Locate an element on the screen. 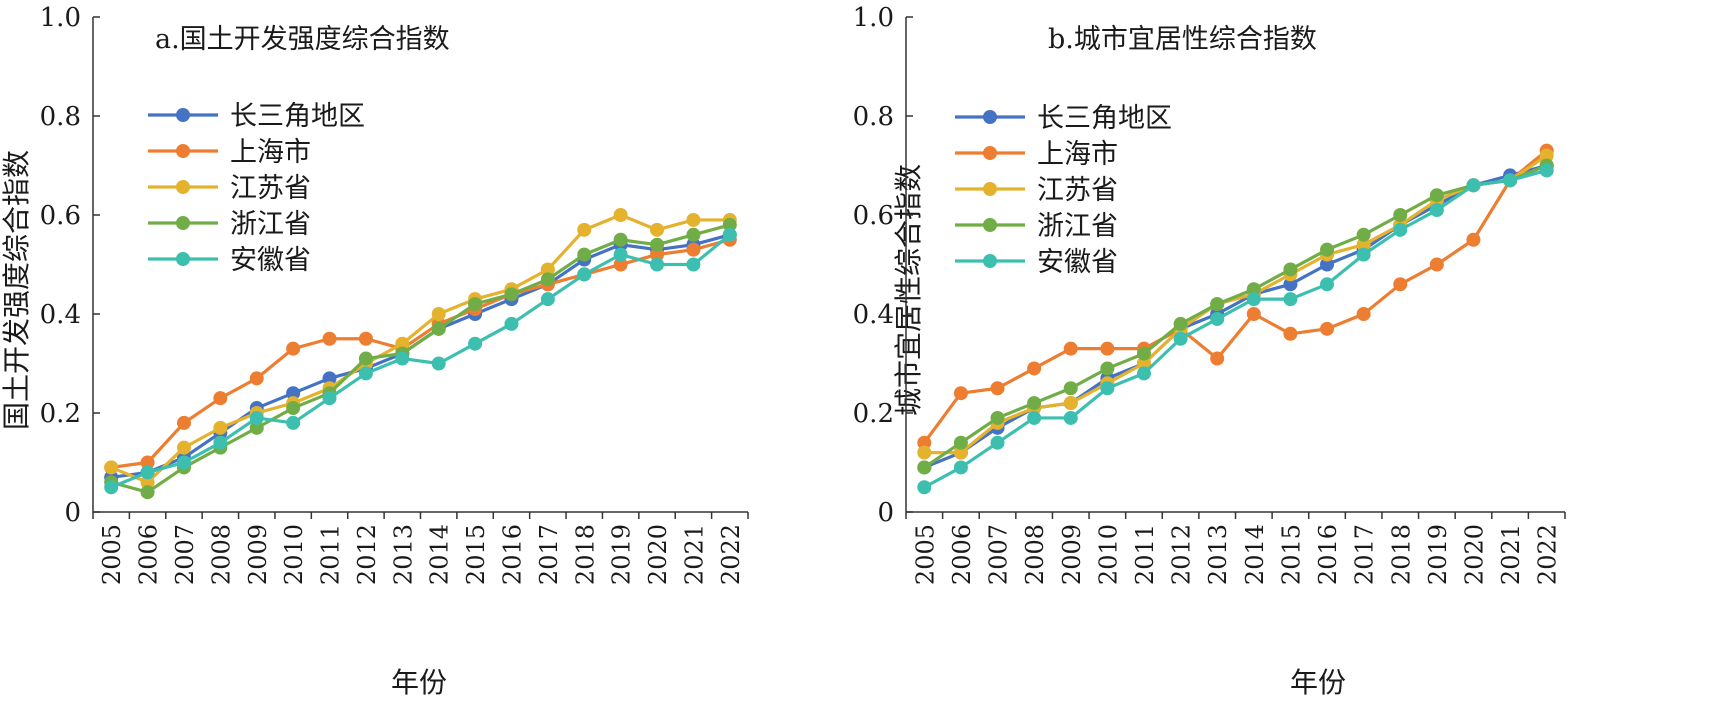 The width and height of the screenshot is (1733, 705). x-tick-label: 2017 is located at coordinates (549, 554).